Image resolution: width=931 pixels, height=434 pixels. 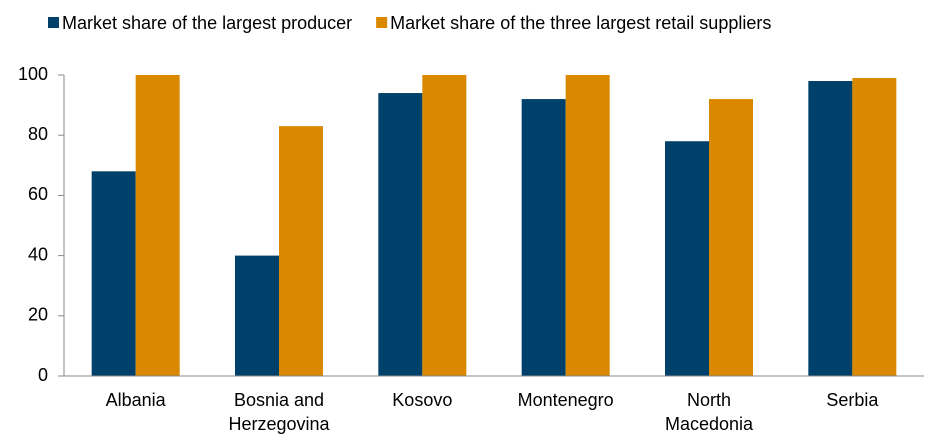 What do you see at coordinates (207, 23) in the screenshot?
I see `legend-label: Market share of the largest producer` at bounding box center [207, 23].